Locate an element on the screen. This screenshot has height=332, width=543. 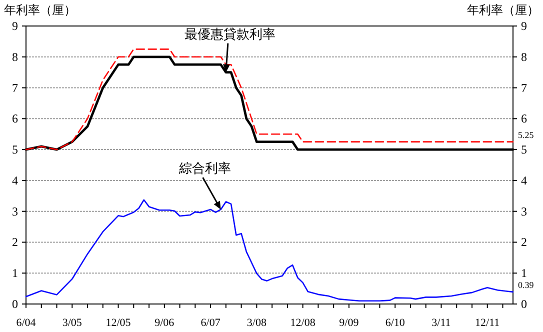
y-tick-label: 0 is located at coordinates (15, 304).